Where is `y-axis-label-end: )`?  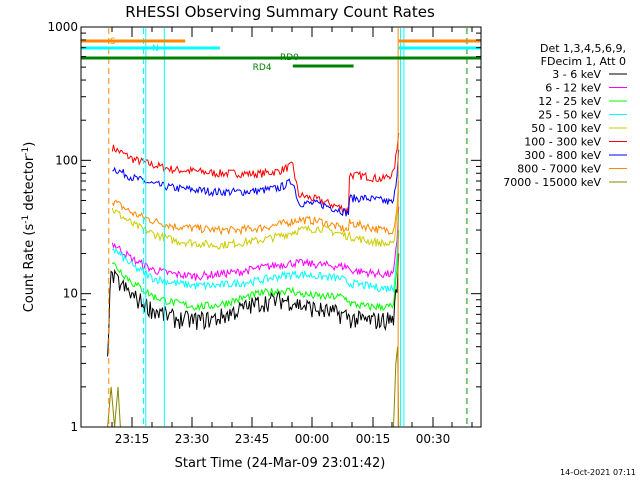
y-axis-label-end: ) is located at coordinates (29, 144).